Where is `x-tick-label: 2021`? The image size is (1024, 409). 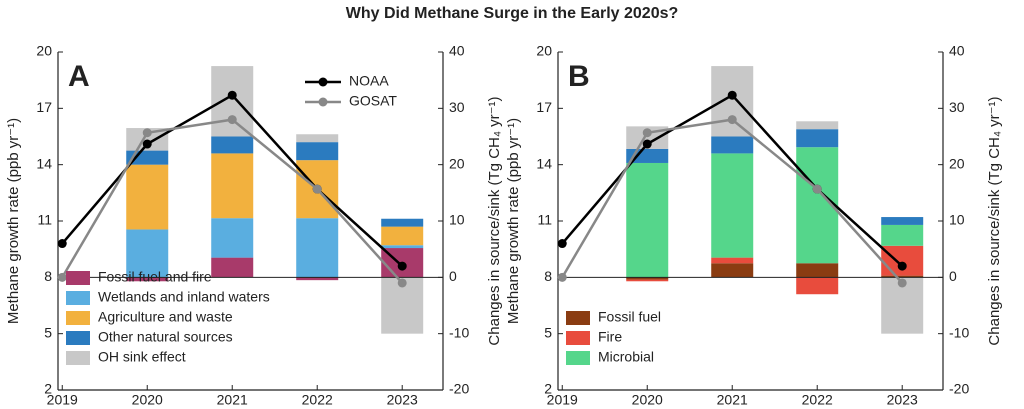
x-tick-label: 2021 is located at coordinates (732, 400).